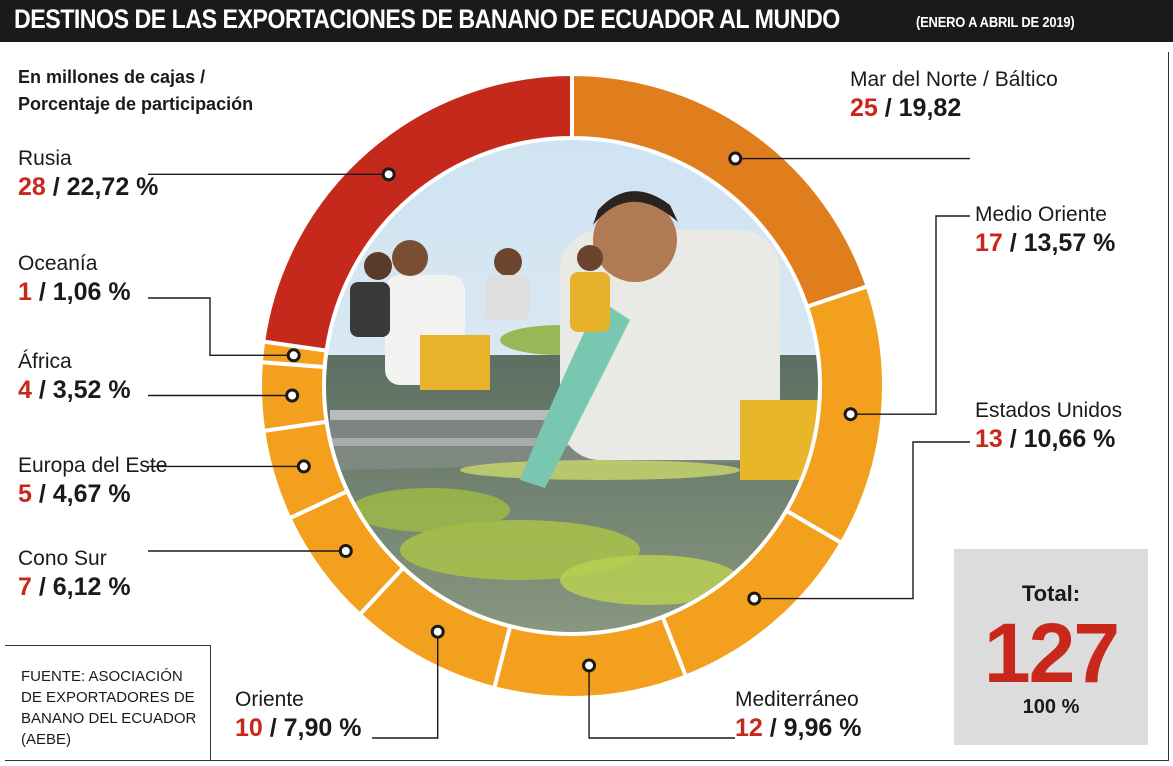  What do you see at coordinates (32, 187) in the screenshot?
I see `segment-value: 28` at bounding box center [32, 187].